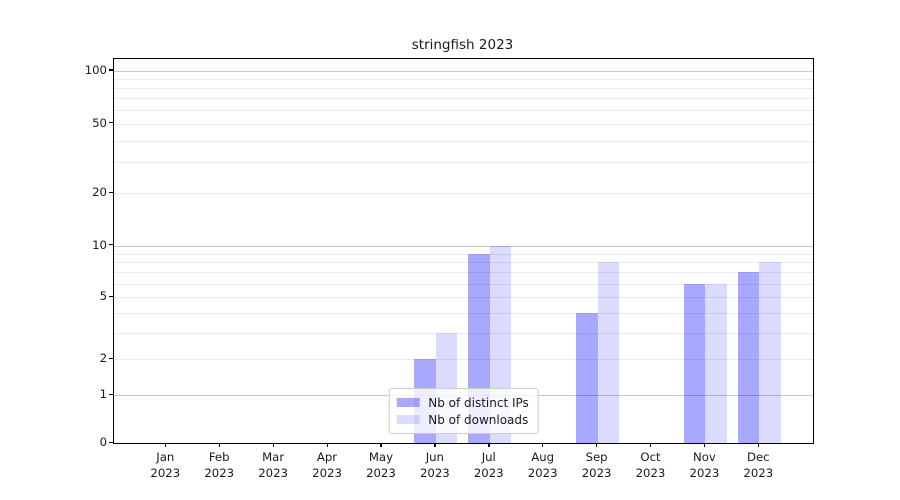  What do you see at coordinates (758, 457) in the screenshot?
I see `x-tick-label-month: Dec` at bounding box center [758, 457].